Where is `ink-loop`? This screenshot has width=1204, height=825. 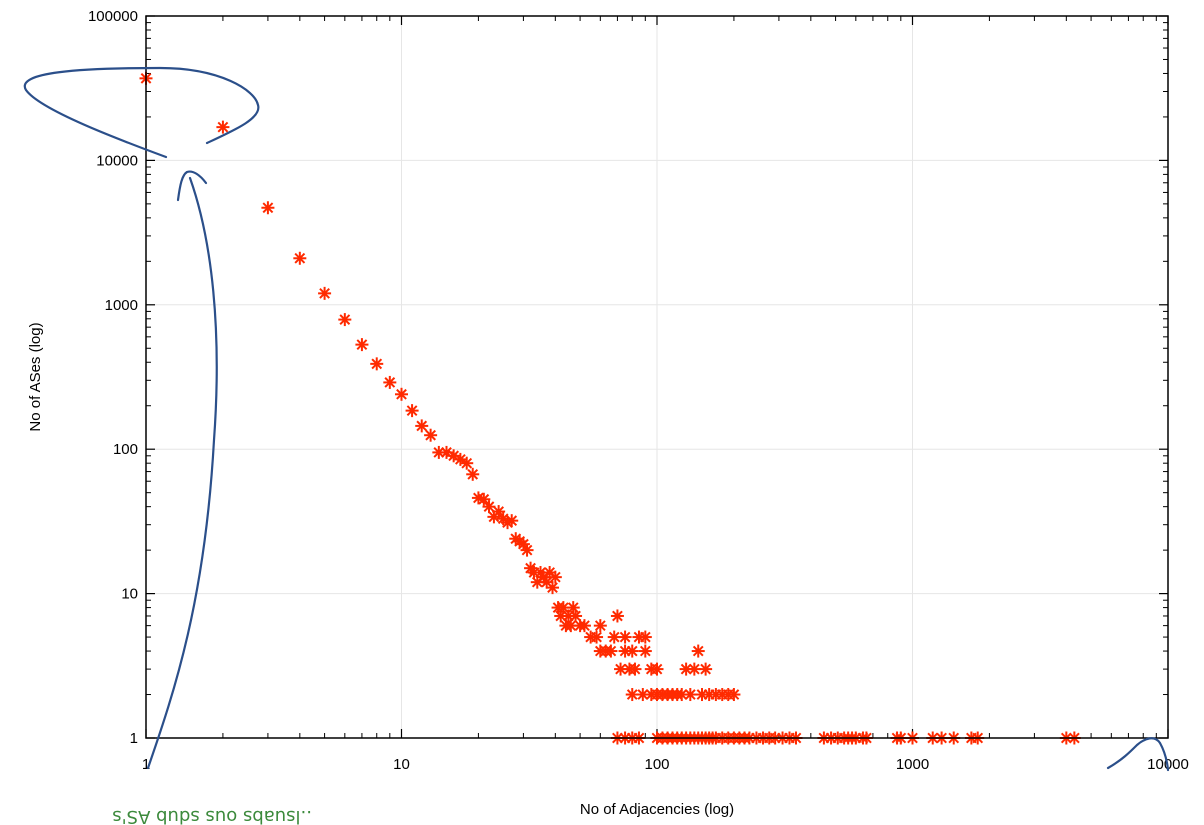 ink-loop is located at coordinates (141, 112).